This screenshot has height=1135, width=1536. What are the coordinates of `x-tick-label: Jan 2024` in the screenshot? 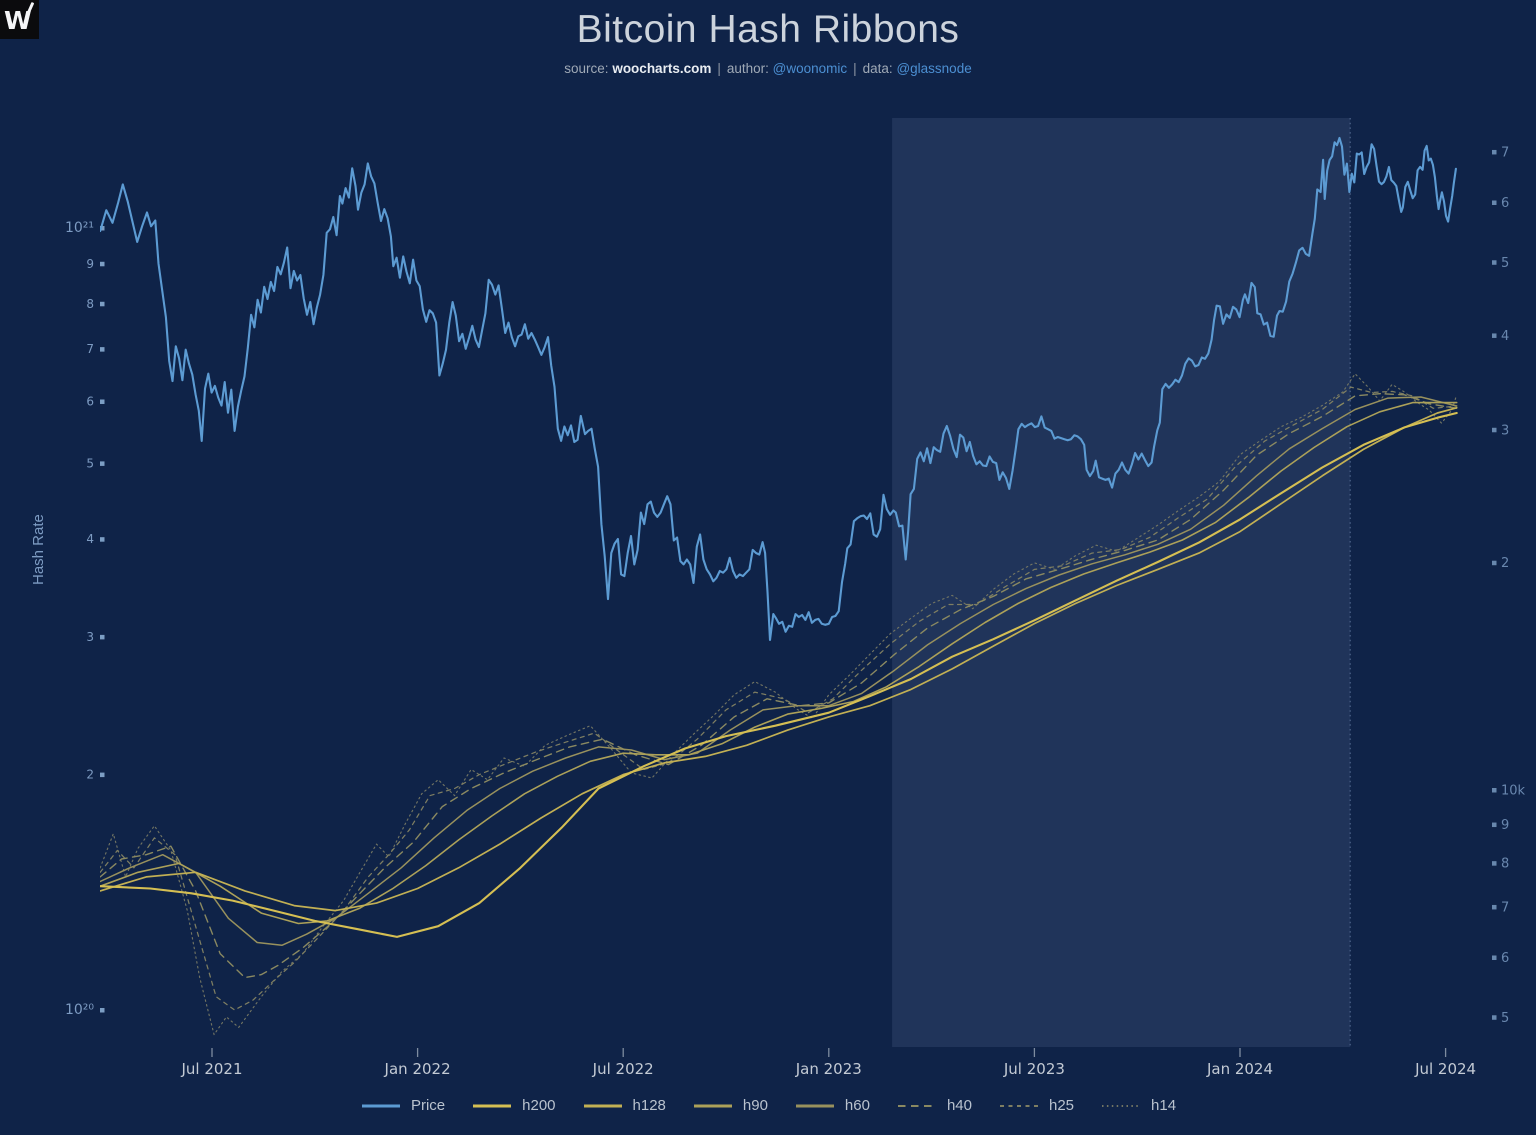 It's located at (1239, 1069).